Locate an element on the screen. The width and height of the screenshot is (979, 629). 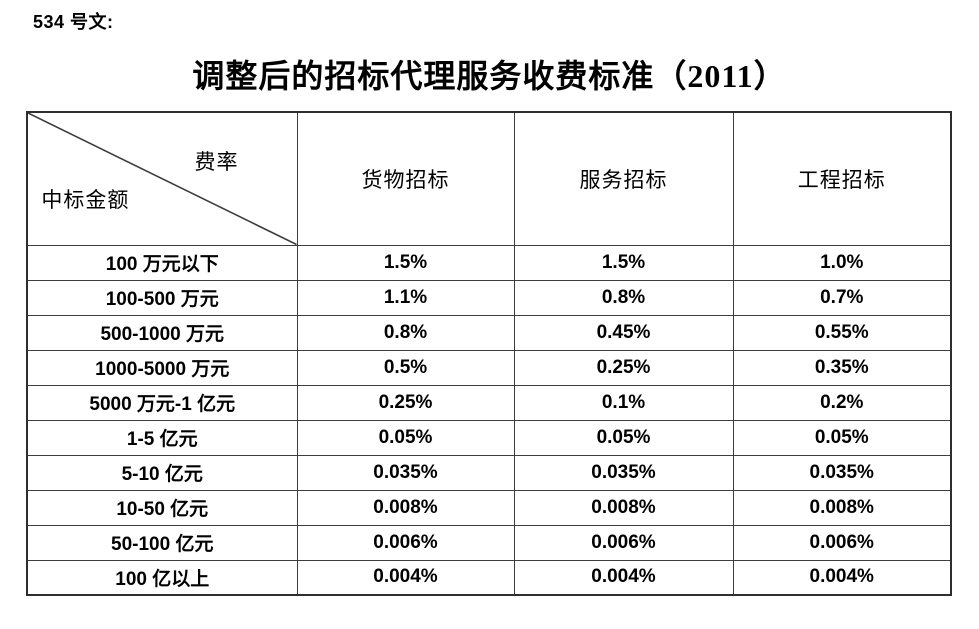
doc-number-label: 534 号文: is located at coordinates (73, 22).